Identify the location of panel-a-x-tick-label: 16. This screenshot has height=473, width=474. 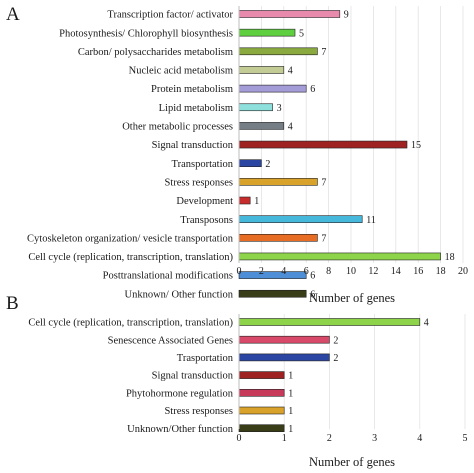
(418, 271).